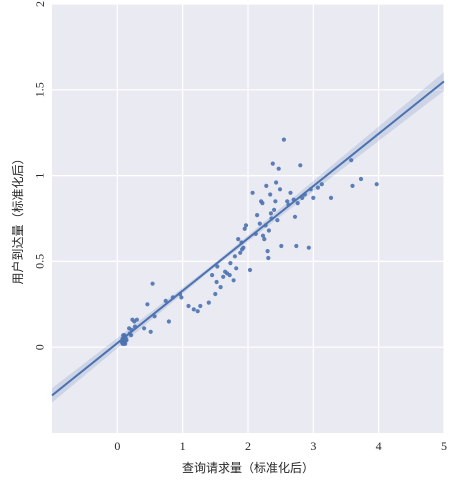 Image resolution: width=452 pixels, height=486 pixels. Describe the element at coordinates (313, 446) in the screenshot. I see `x-tick-label-3: 3` at that location.